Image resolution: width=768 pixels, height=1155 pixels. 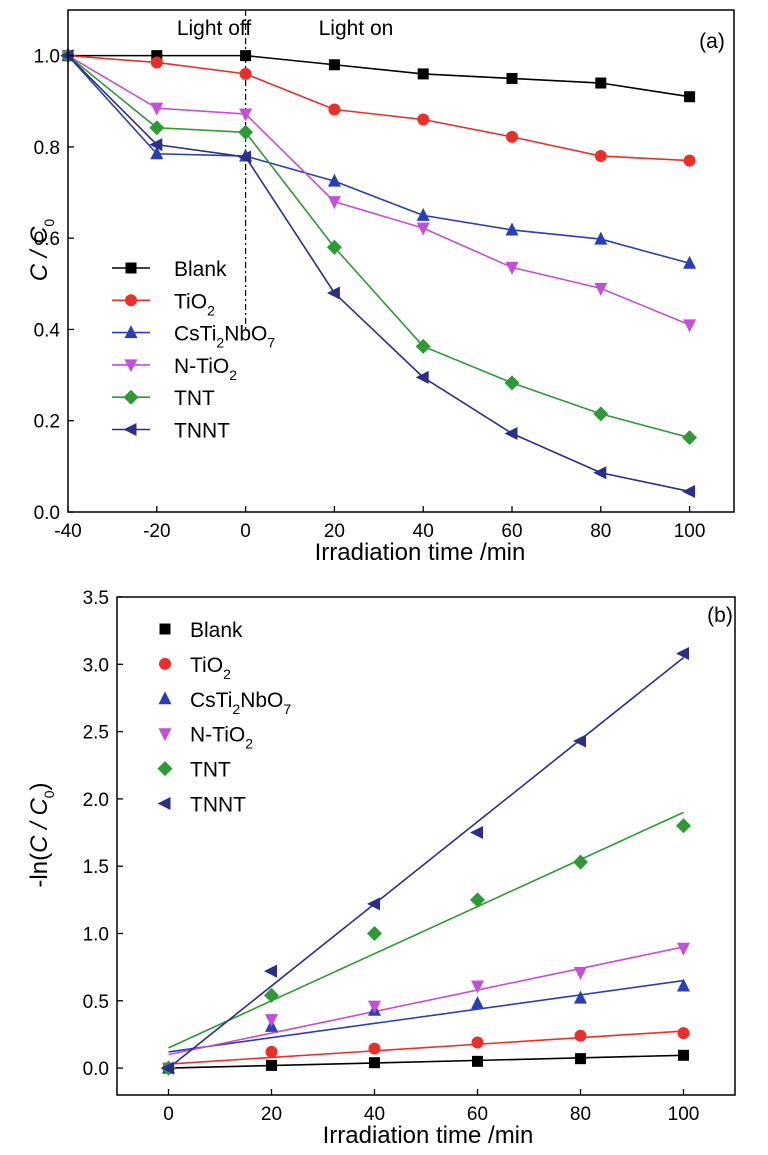 What do you see at coordinates (39, 825) in the screenshot?
I see `y-axis-title-b-main: C / C` at bounding box center [39, 825].